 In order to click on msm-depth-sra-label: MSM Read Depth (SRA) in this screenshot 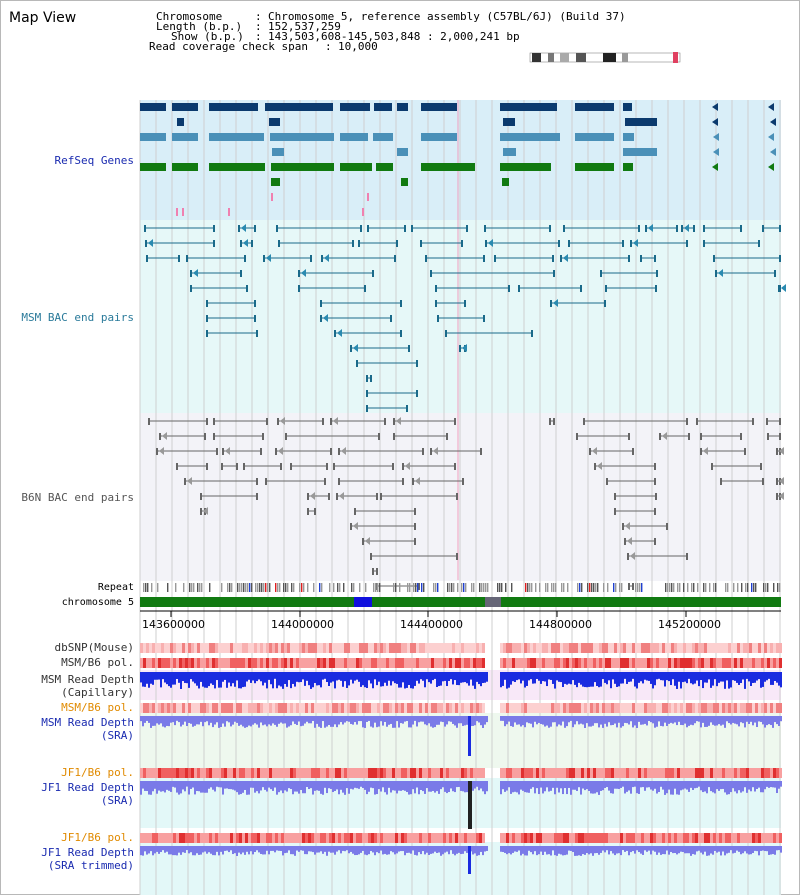, I will do `click(87, 729)`.